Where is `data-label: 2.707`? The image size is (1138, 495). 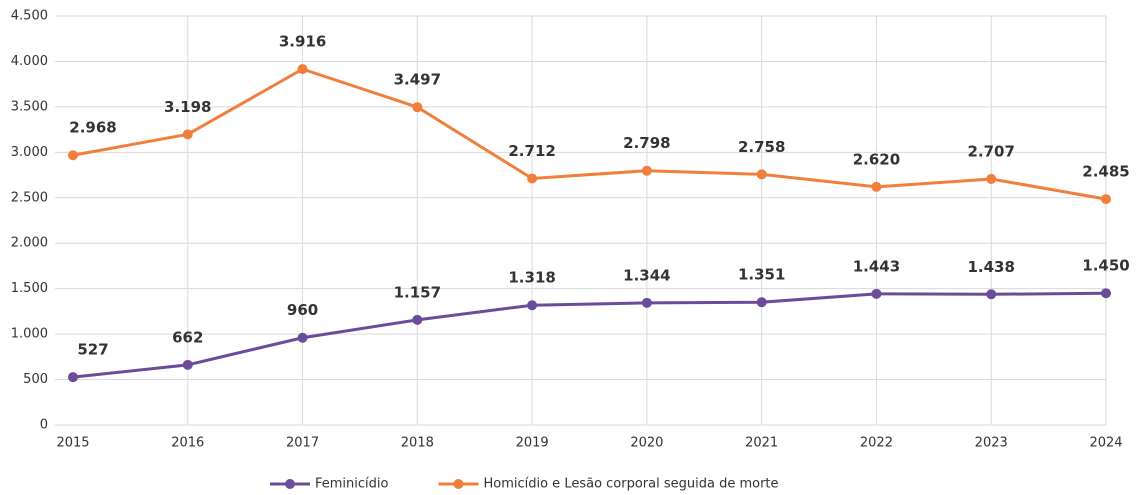 data-label: 2.707 is located at coordinates (990, 151).